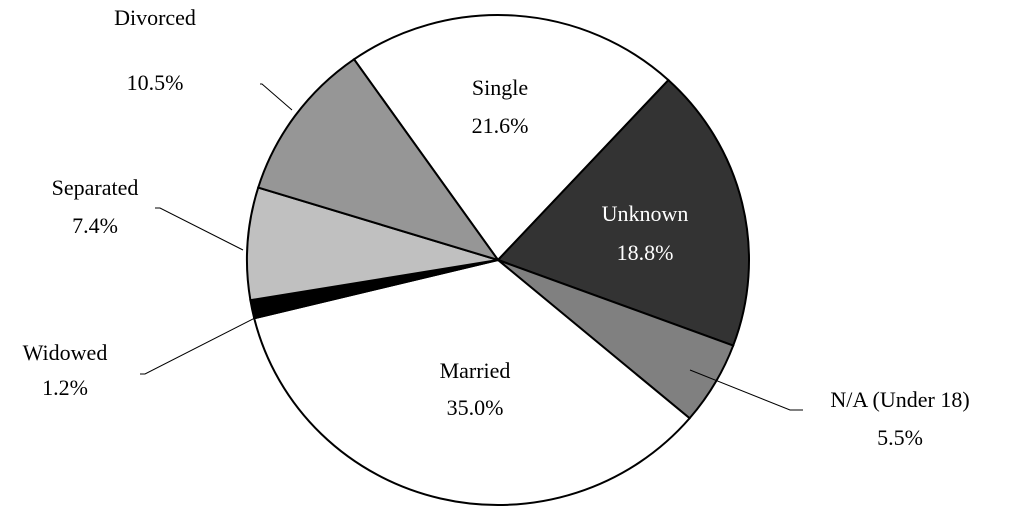 This screenshot has width=1021, height=510. What do you see at coordinates (500, 87) in the screenshot?
I see `slice-label: Single` at bounding box center [500, 87].